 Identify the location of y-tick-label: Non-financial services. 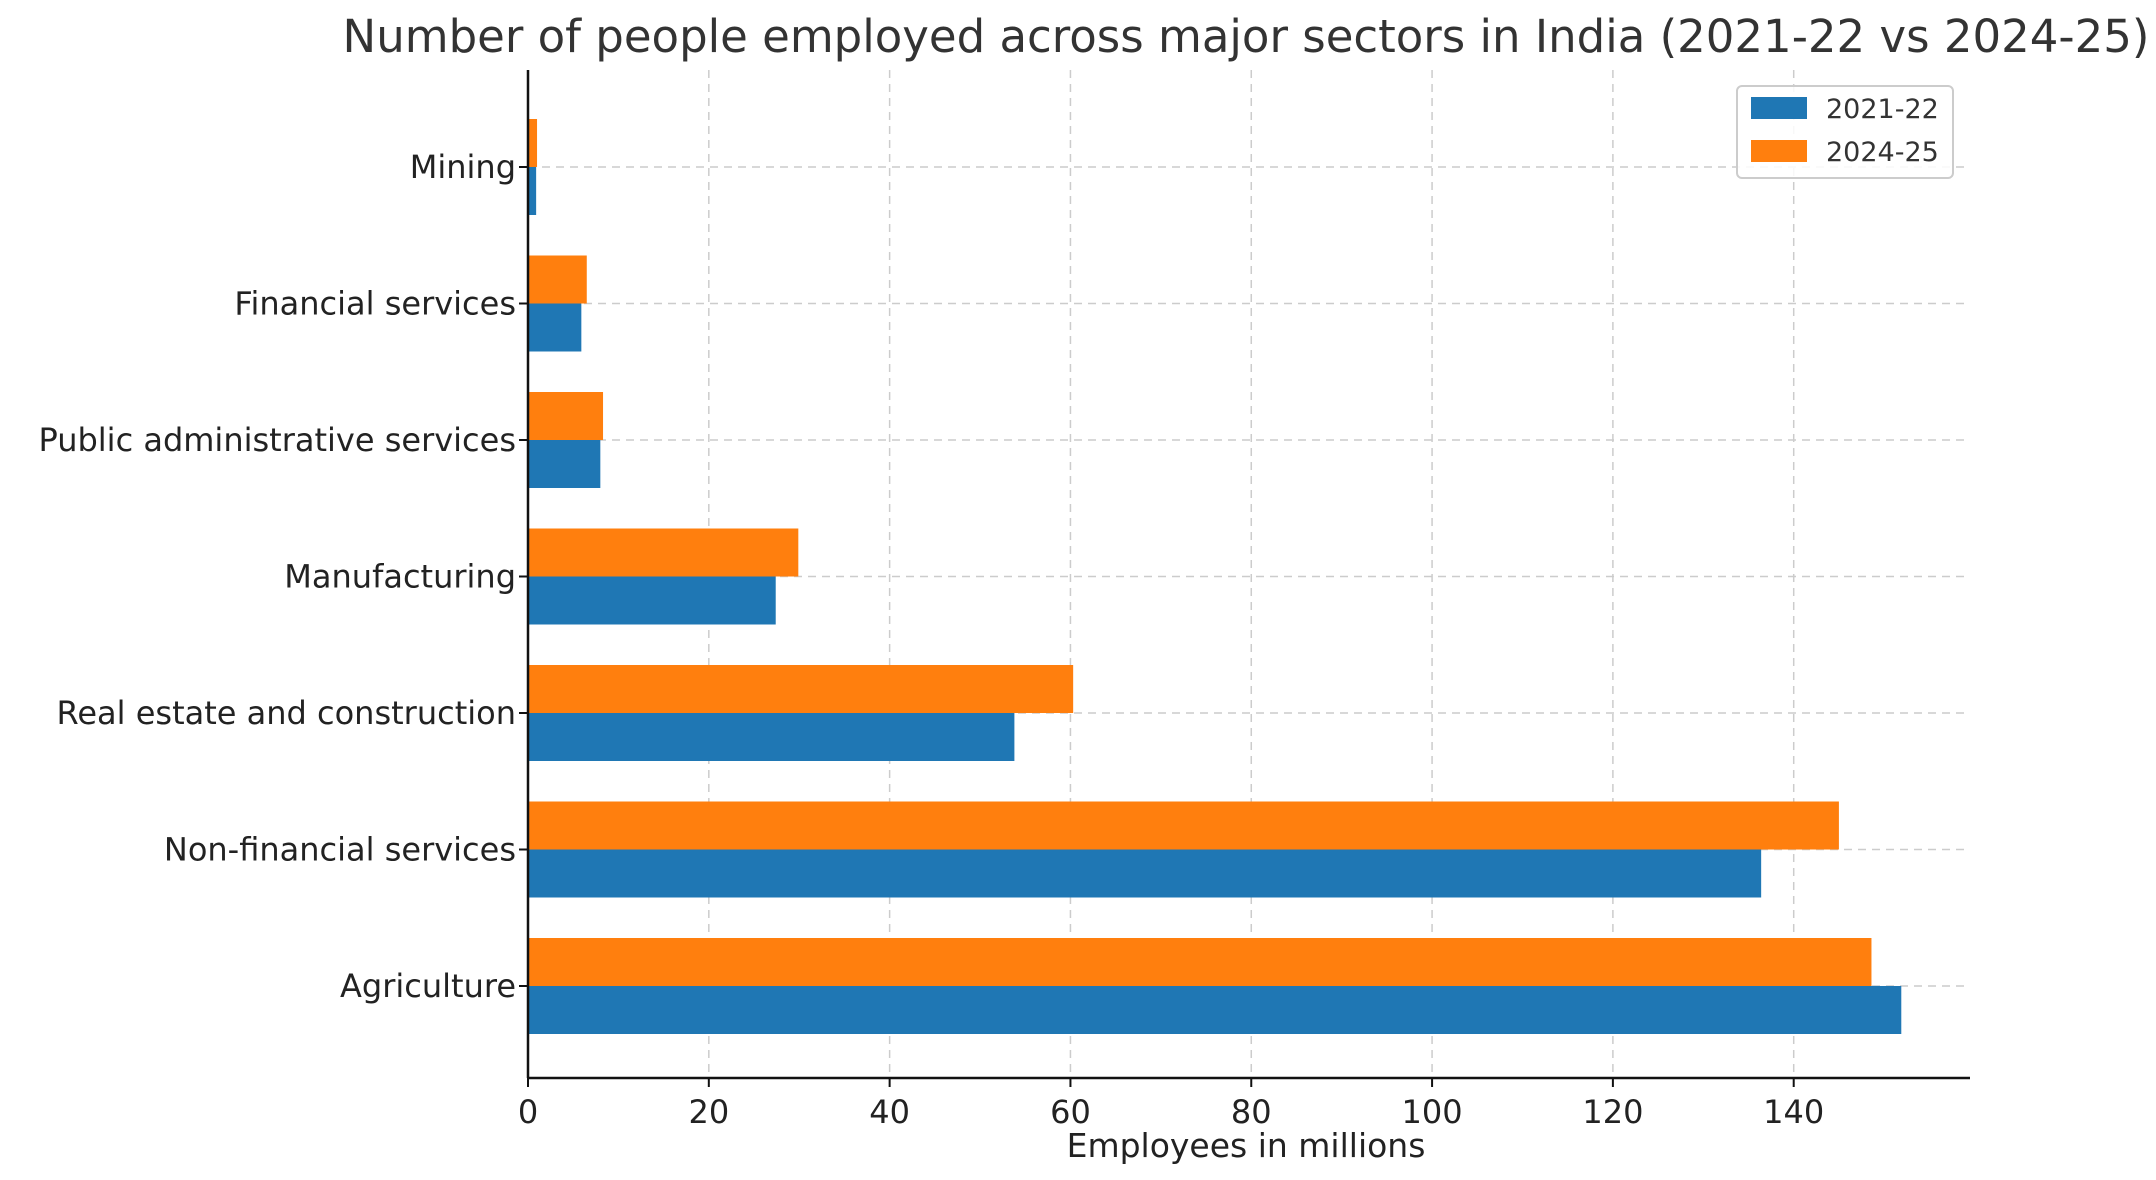
(340, 850).